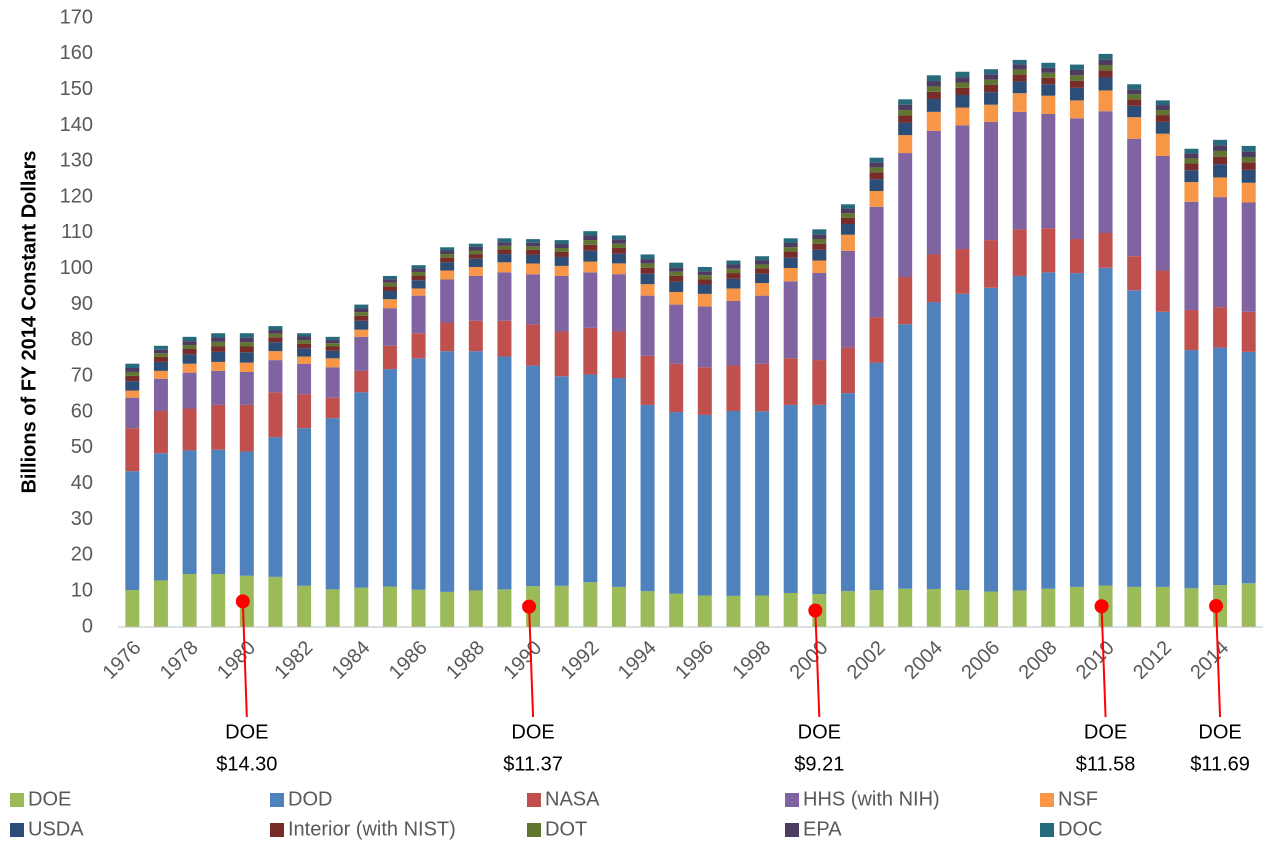 This screenshot has width=1268, height=846. What do you see at coordinates (532, 732) in the screenshot?
I see `annotation-text: DOE` at bounding box center [532, 732].